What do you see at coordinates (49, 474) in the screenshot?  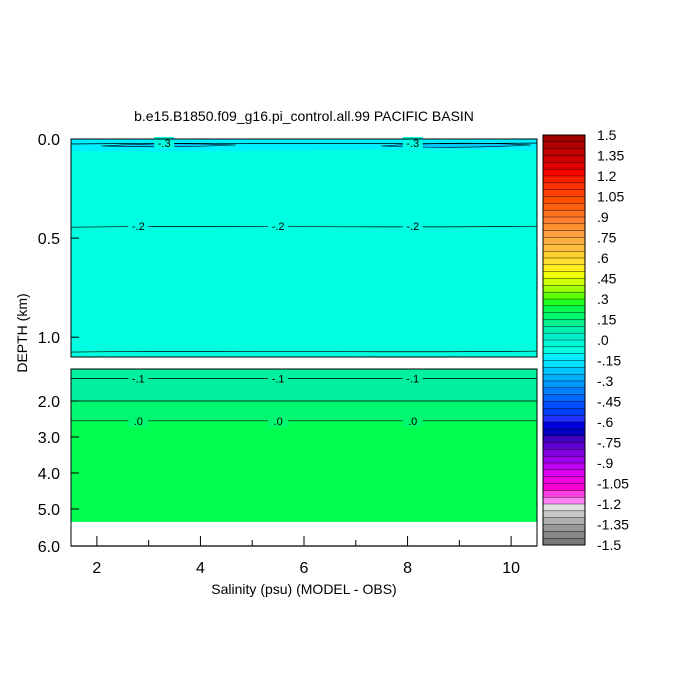 I see `y-tick-label: 4.0` at bounding box center [49, 474].